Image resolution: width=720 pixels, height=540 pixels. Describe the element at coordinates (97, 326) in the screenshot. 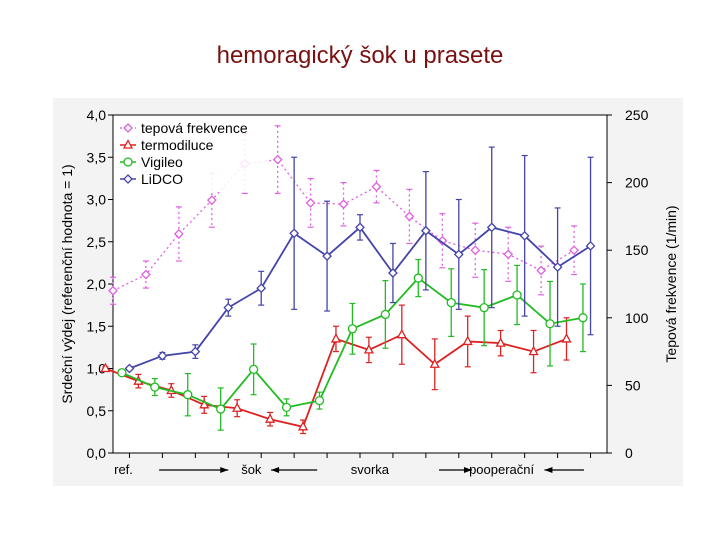

I see `left-tick-label: 1,5` at that location.